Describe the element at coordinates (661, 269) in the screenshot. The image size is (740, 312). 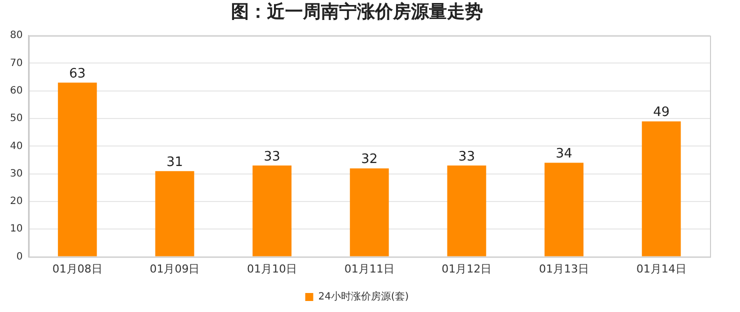
I see `x-tick-label: 01月14日` at that location.